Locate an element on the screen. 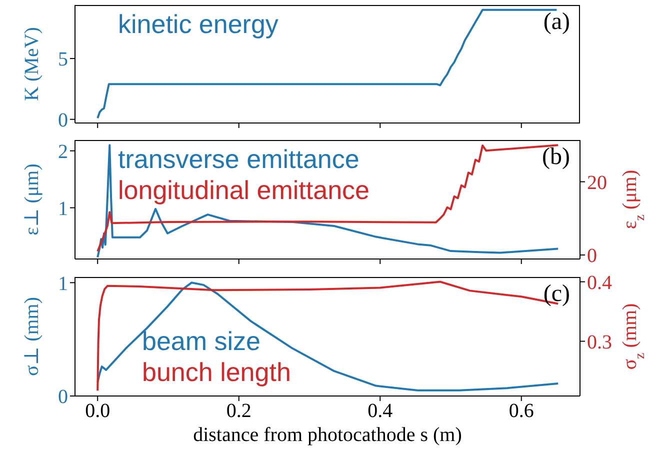 The width and height of the screenshot is (656, 463). x-tick-label: 0.2 is located at coordinates (239, 411).